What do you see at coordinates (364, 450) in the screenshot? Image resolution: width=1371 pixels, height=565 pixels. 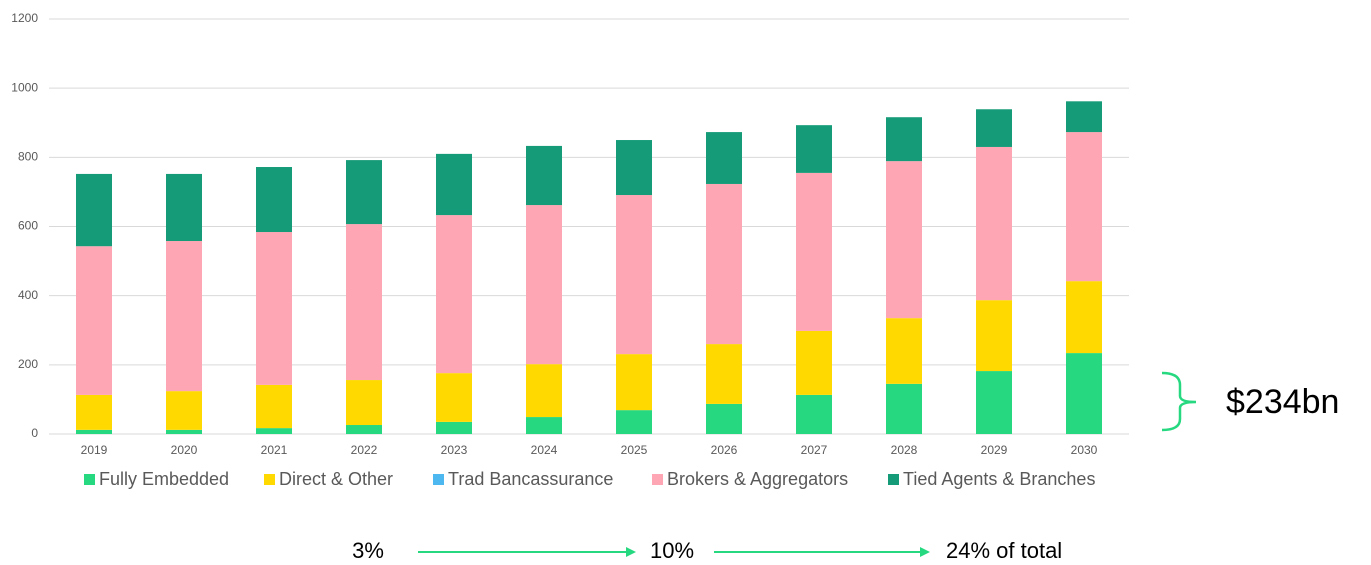 I see `x-tick-label: 2022` at bounding box center [364, 450].